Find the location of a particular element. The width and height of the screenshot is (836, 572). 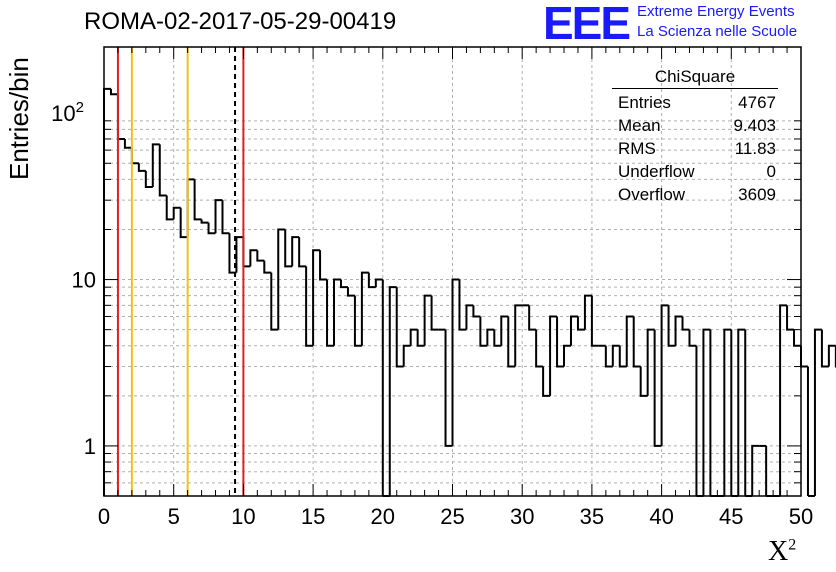

x-tick-label: 30 is located at coordinates (522, 516).